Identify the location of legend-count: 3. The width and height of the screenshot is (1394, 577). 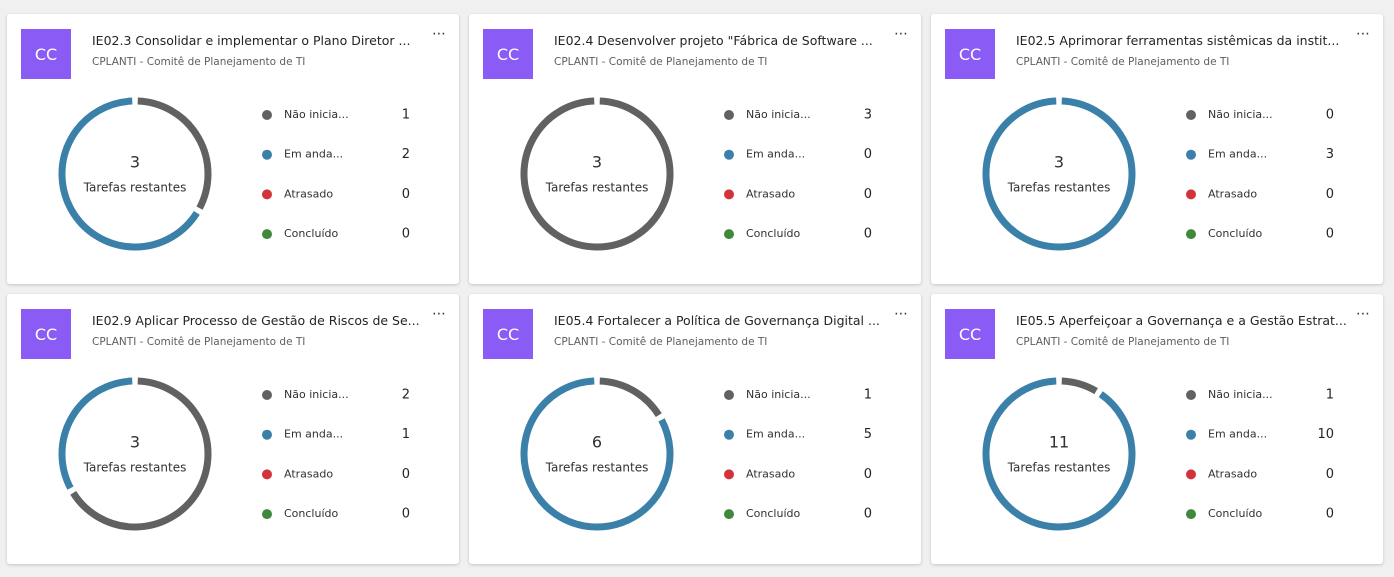
(1330, 154).